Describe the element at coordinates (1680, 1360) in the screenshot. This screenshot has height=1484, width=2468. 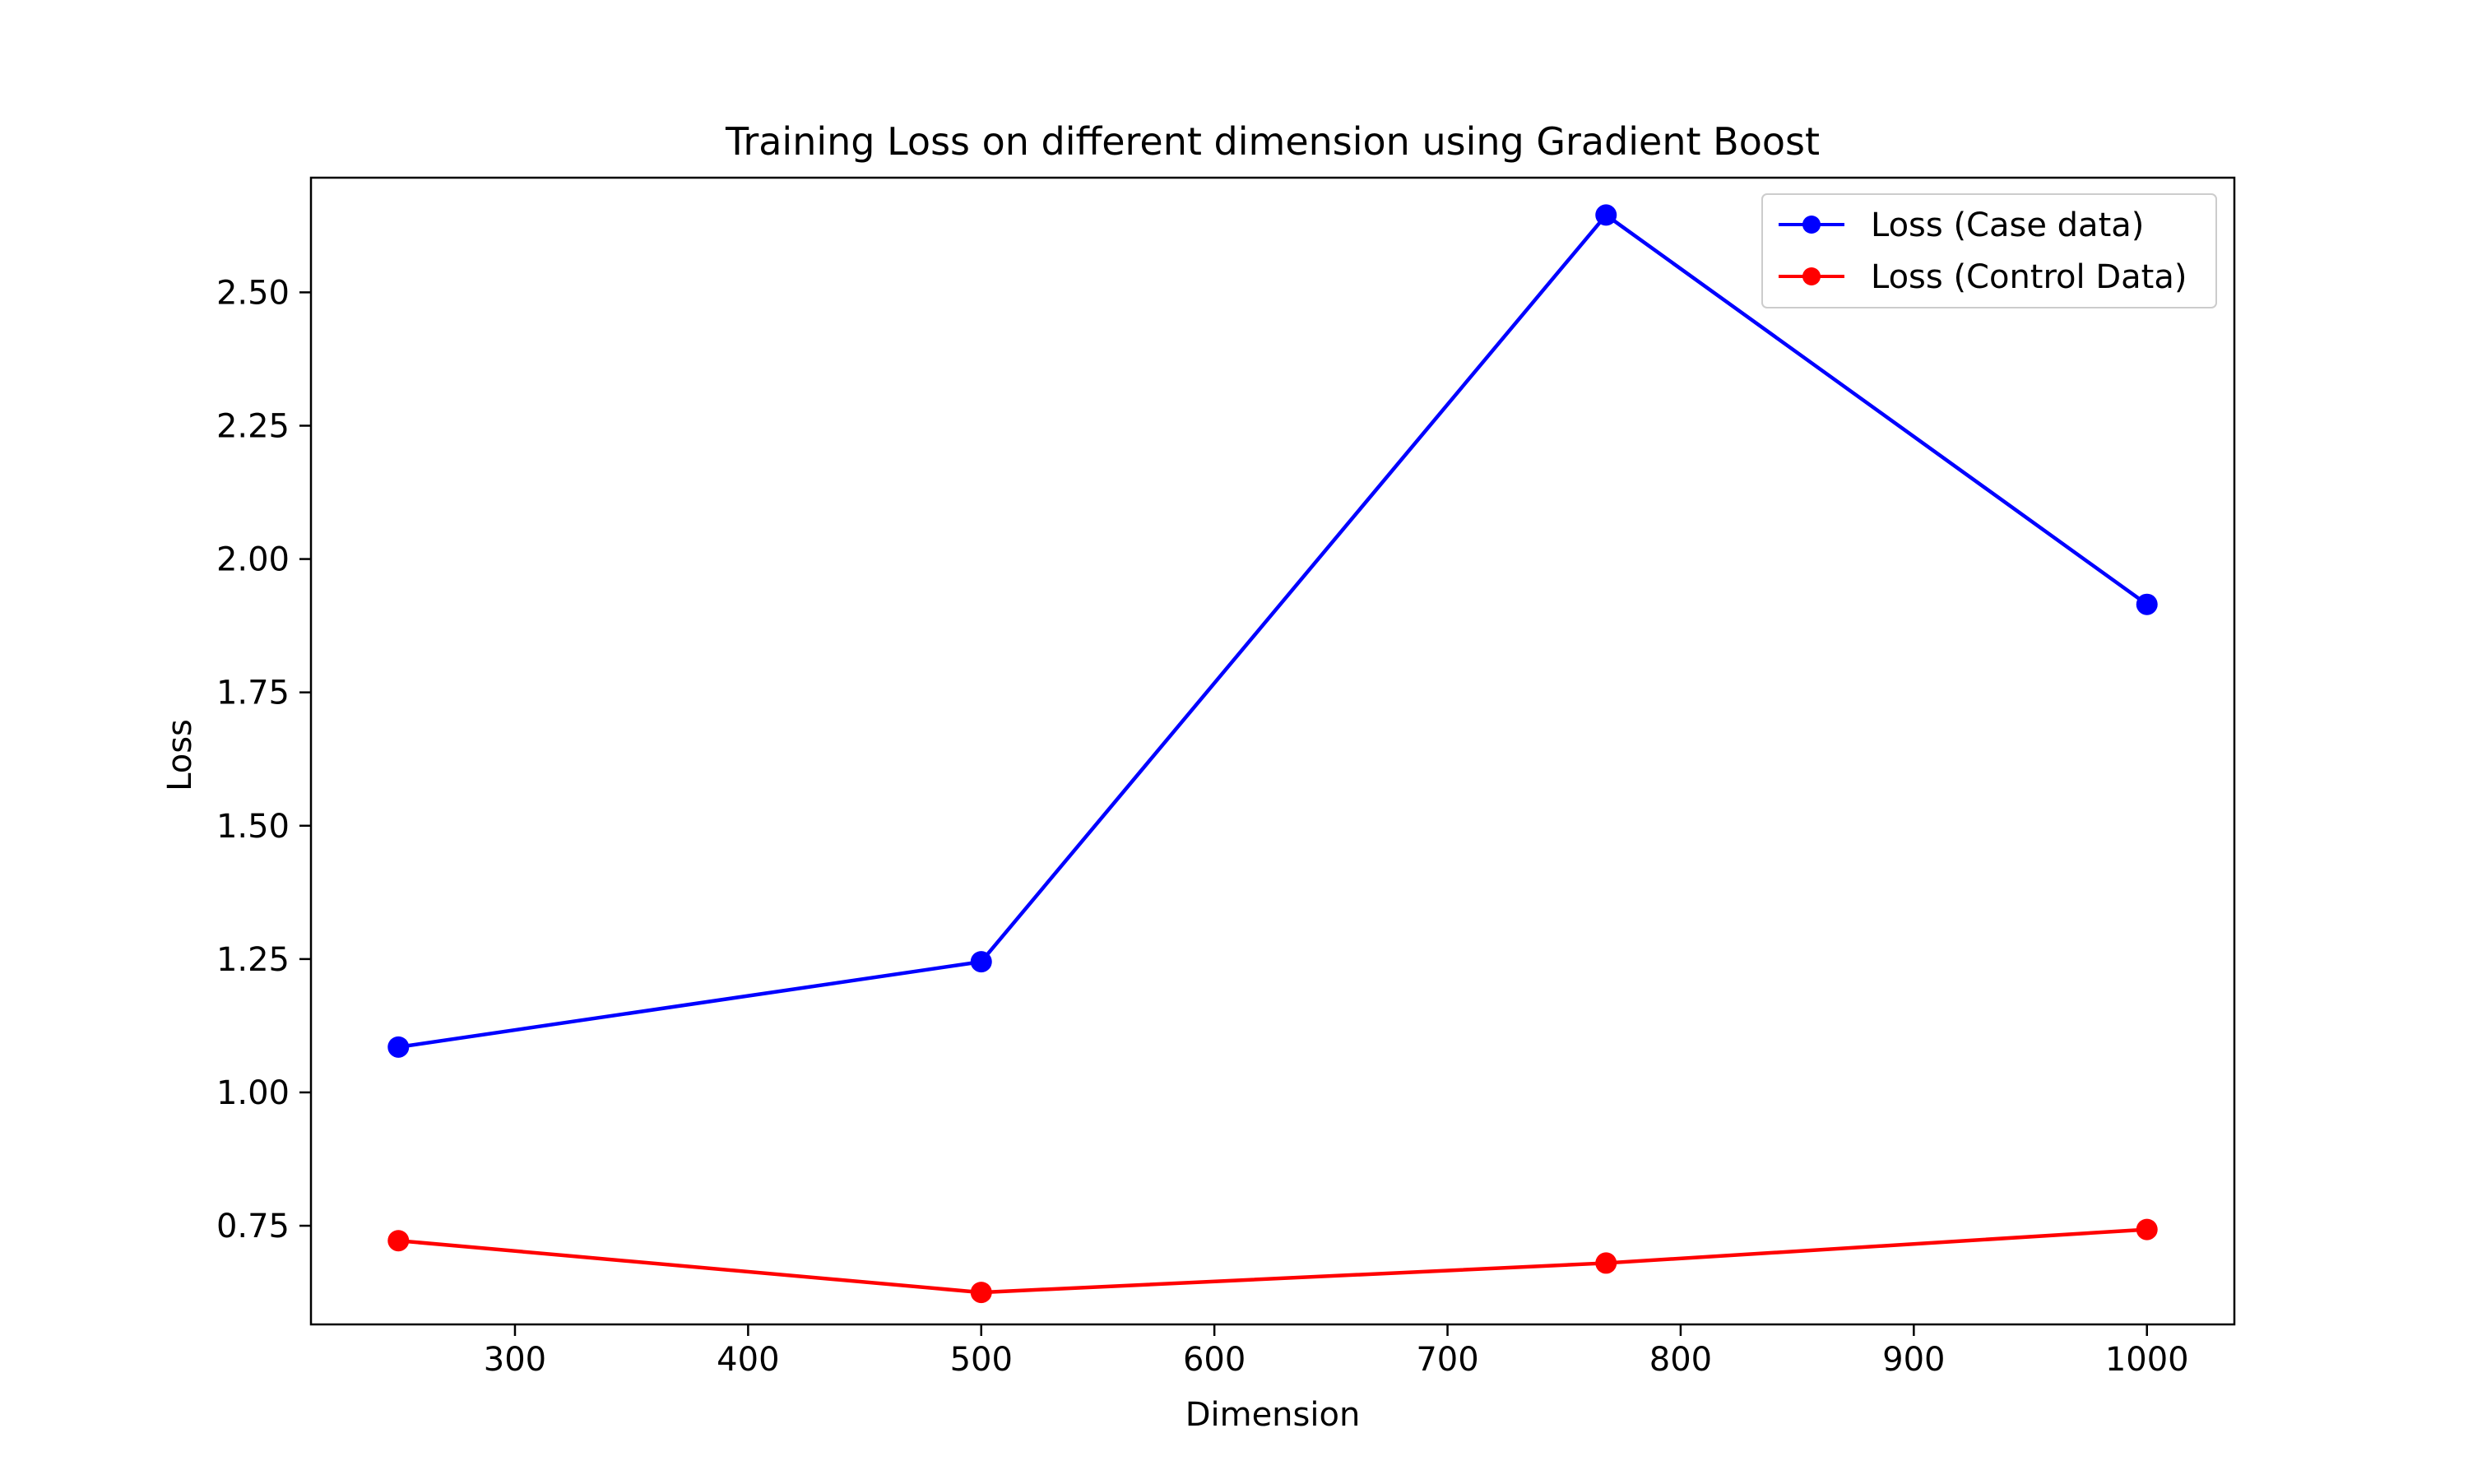
I see `x-tick-label: 800` at that location.